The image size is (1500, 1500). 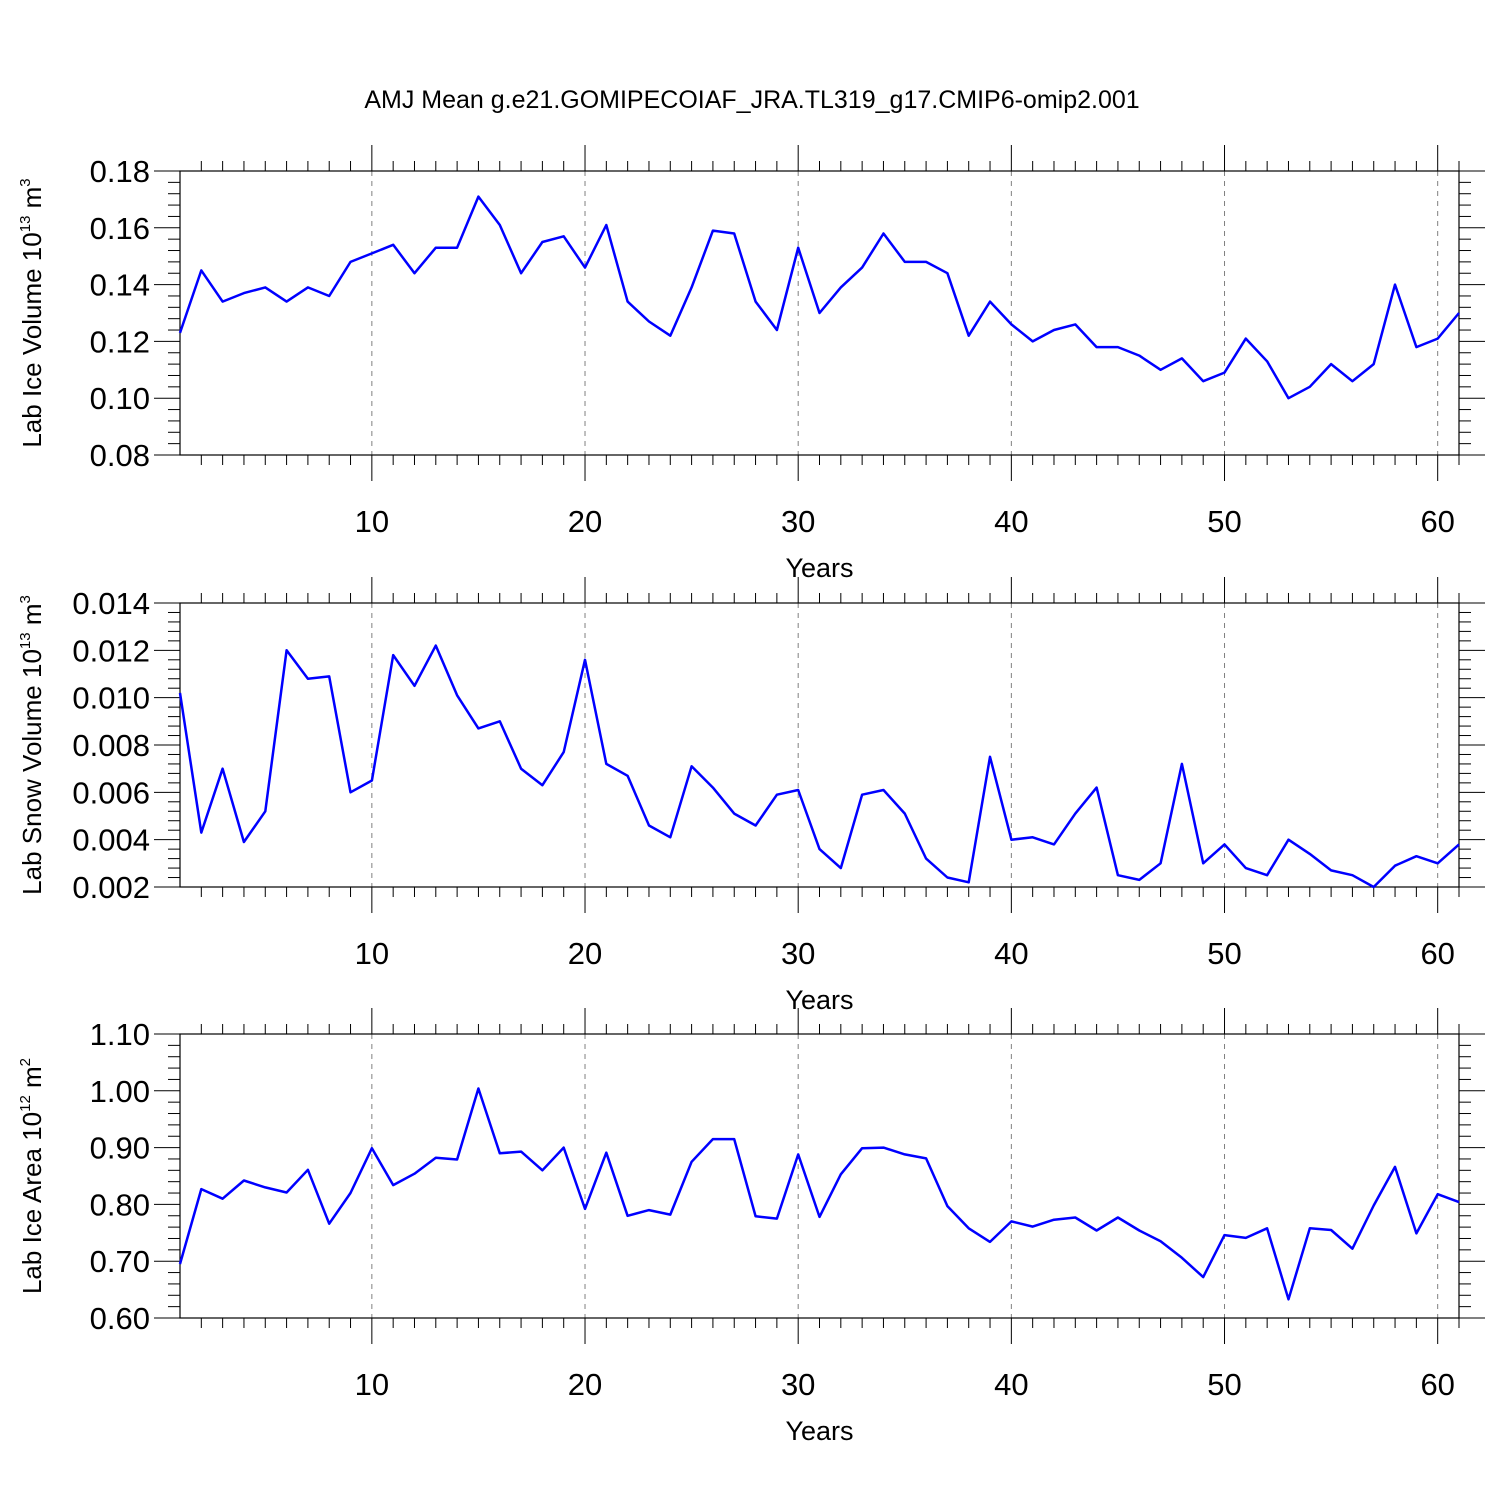 What do you see at coordinates (120, 398) in the screenshot?
I see `y-tick-label: 0.10` at bounding box center [120, 398].